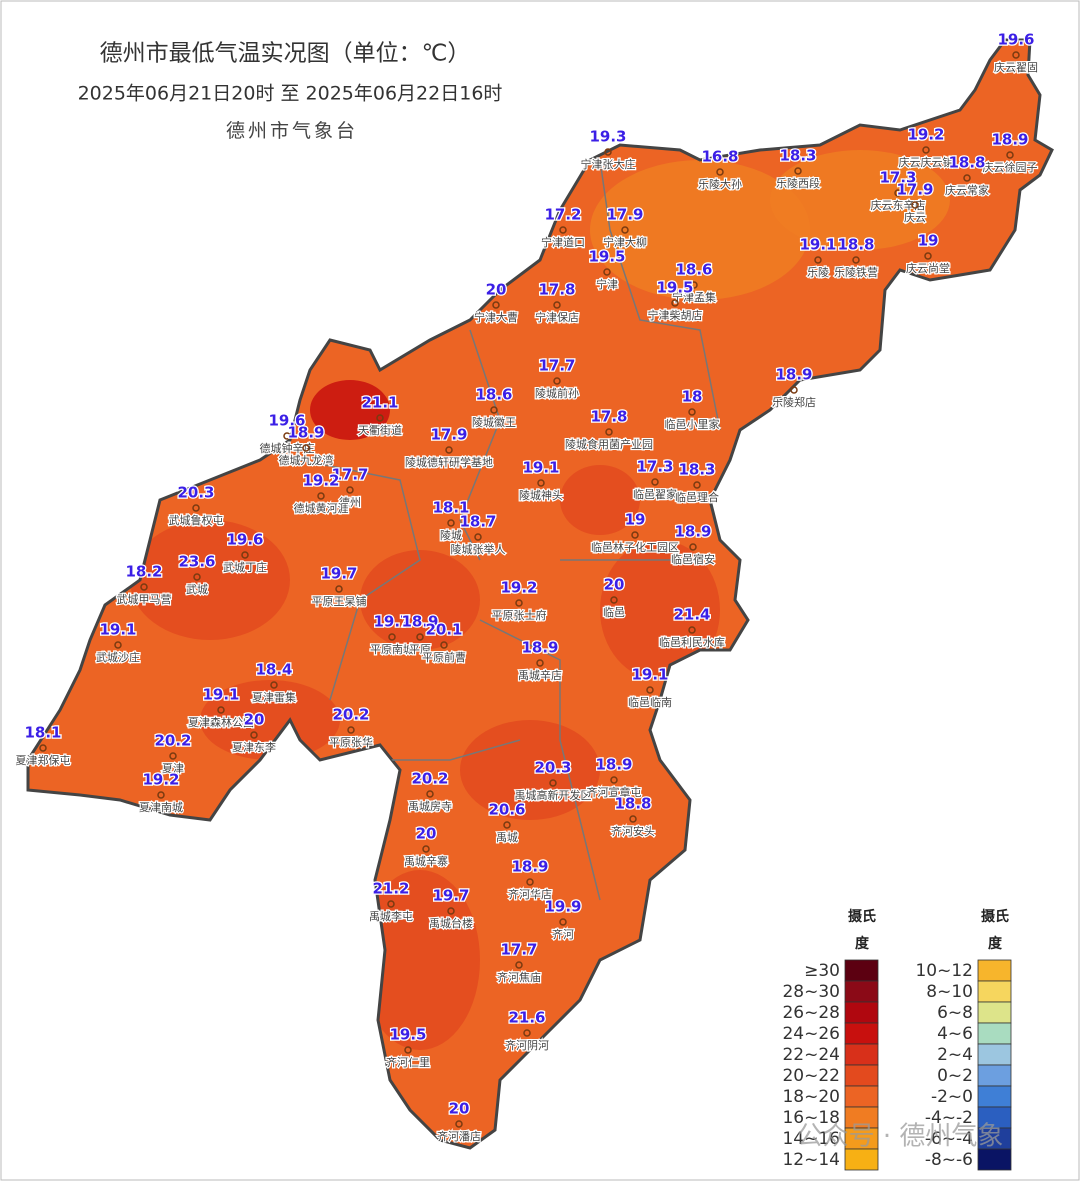 The width and height of the screenshot is (1080, 1181). What do you see at coordinates (862, 930) in the screenshot?
I see `legend-header: 摄氏度` at bounding box center [862, 930].